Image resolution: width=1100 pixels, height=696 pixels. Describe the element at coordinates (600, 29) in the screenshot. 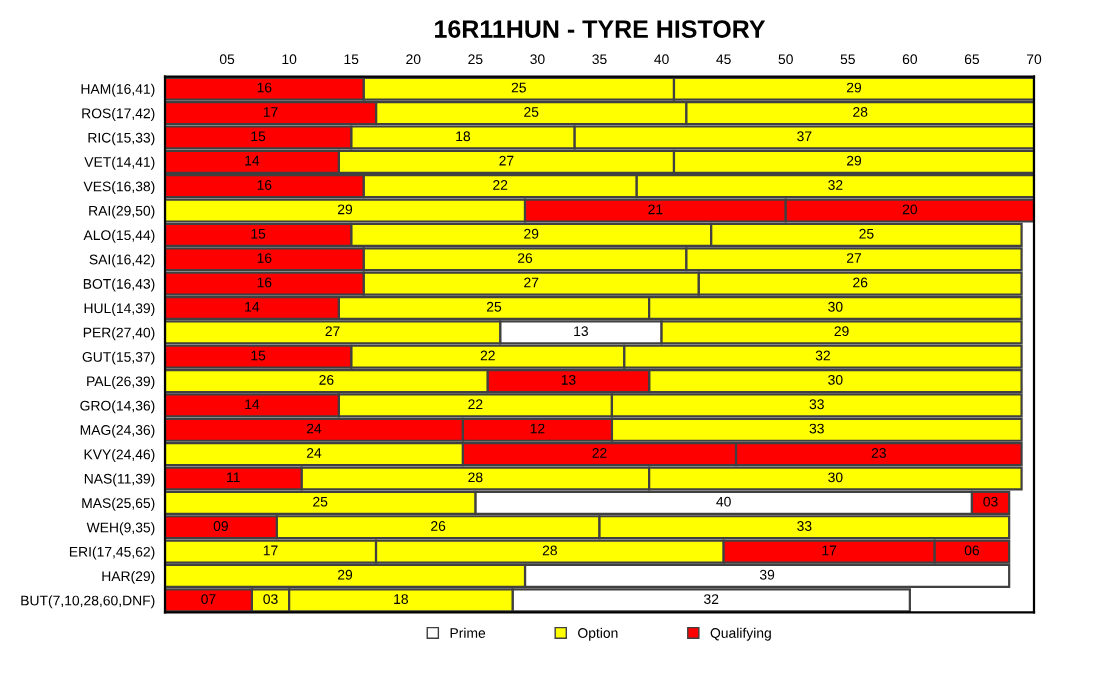

I see `chart-title: 16R11HUN - TYRE HISTORY` at that location.